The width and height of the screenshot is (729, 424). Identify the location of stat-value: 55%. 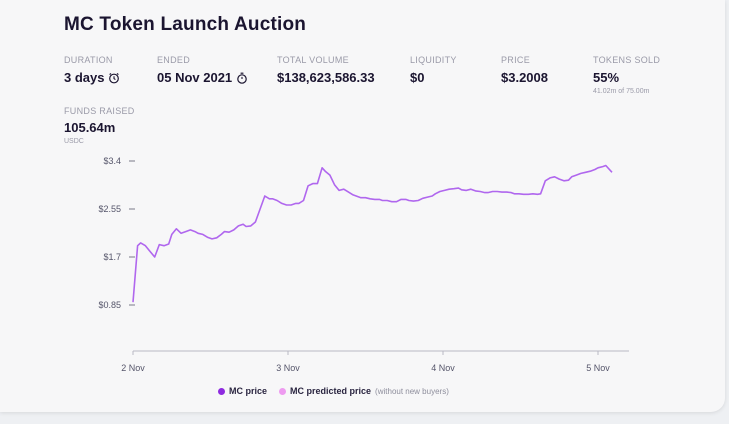
(606, 77).